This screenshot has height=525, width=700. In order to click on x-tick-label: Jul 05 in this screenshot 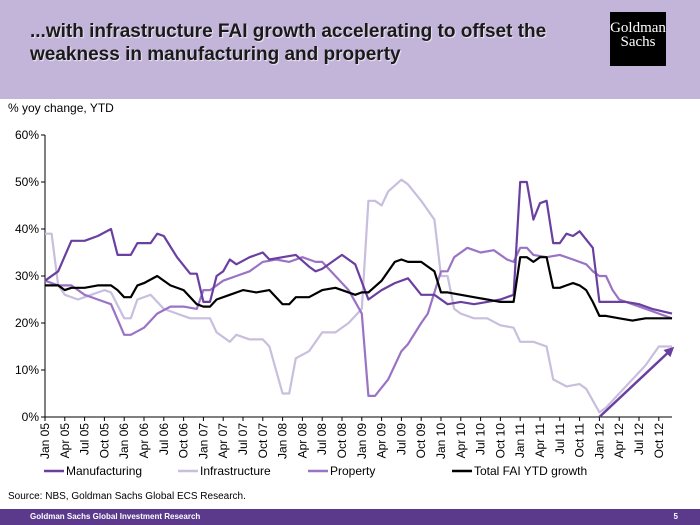, I will do `click(85, 439)`.